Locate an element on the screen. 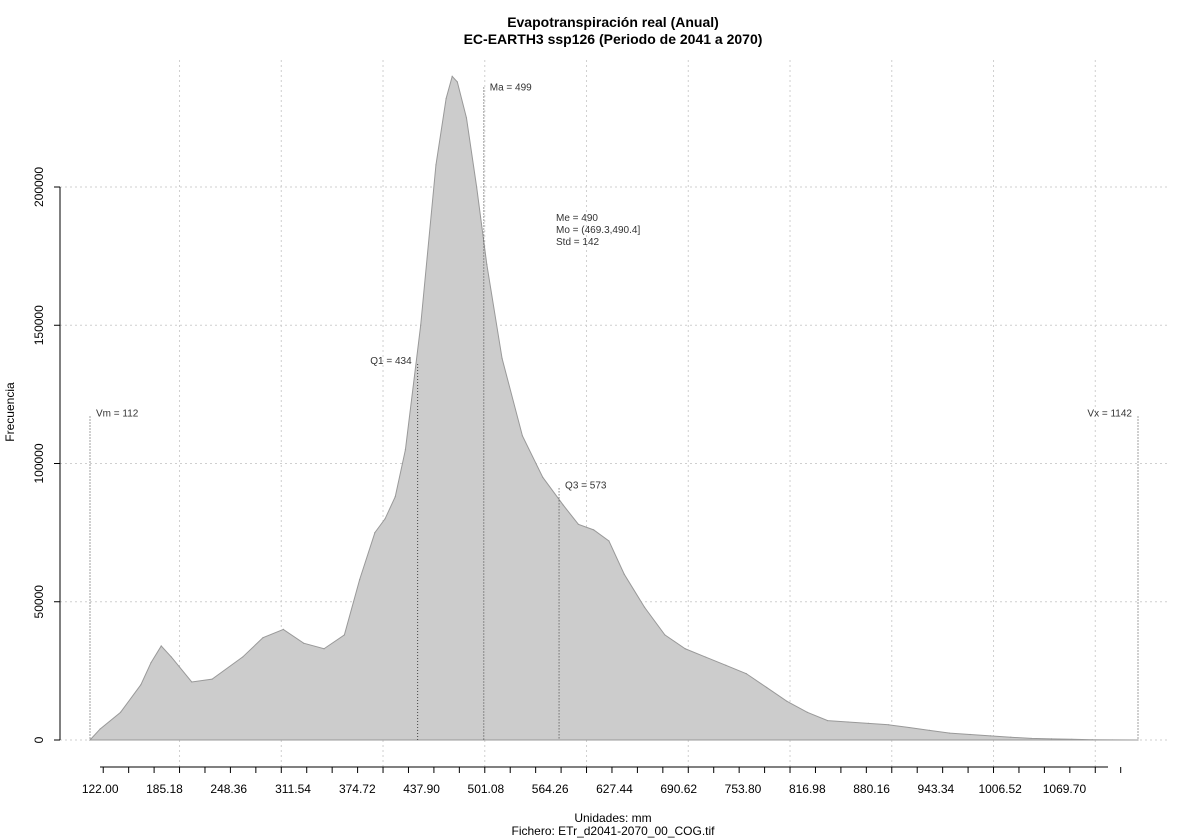 The height and width of the screenshot is (840, 1200). x-tick-label: 564.26 is located at coordinates (550, 789).